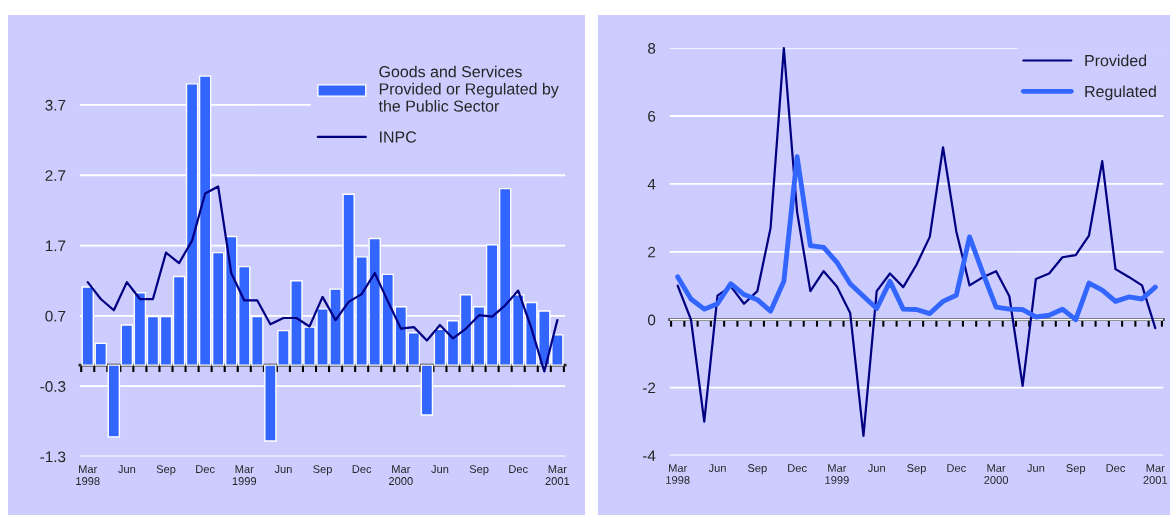  I want to click on y-tick-label: 2.7, so click(55, 175).